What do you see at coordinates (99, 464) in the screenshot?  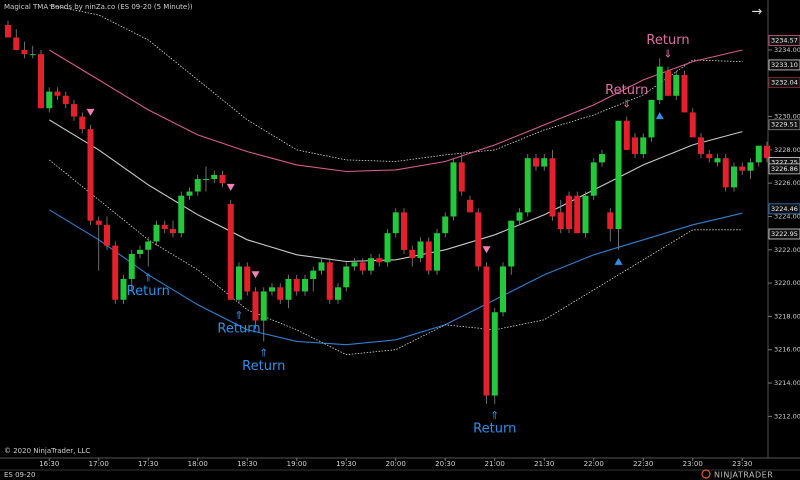 I see `x-tick-label: 17:00` at bounding box center [99, 464].